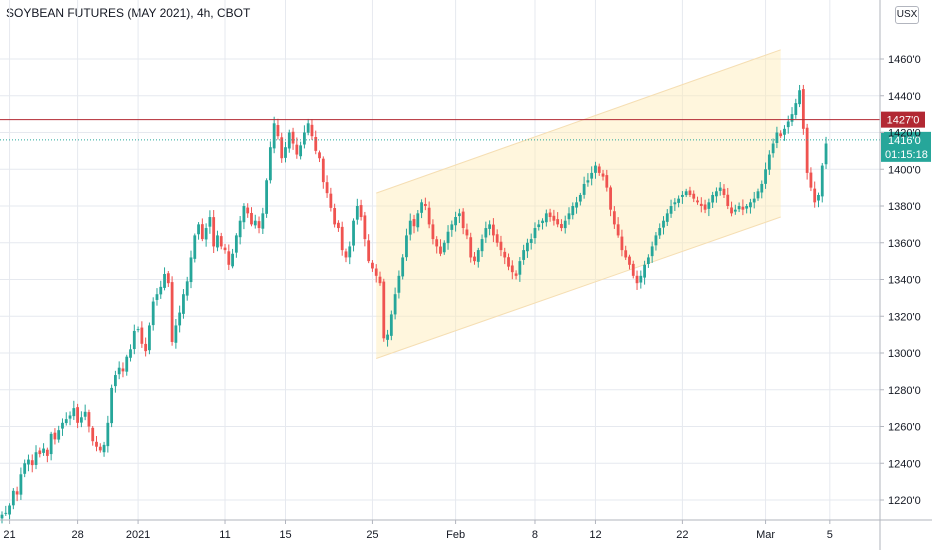 The width and height of the screenshot is (932, 550). Describe the element at coordinates (904, 207) in the screenshot. I see `y-tick-label: 1380'0` at that location.